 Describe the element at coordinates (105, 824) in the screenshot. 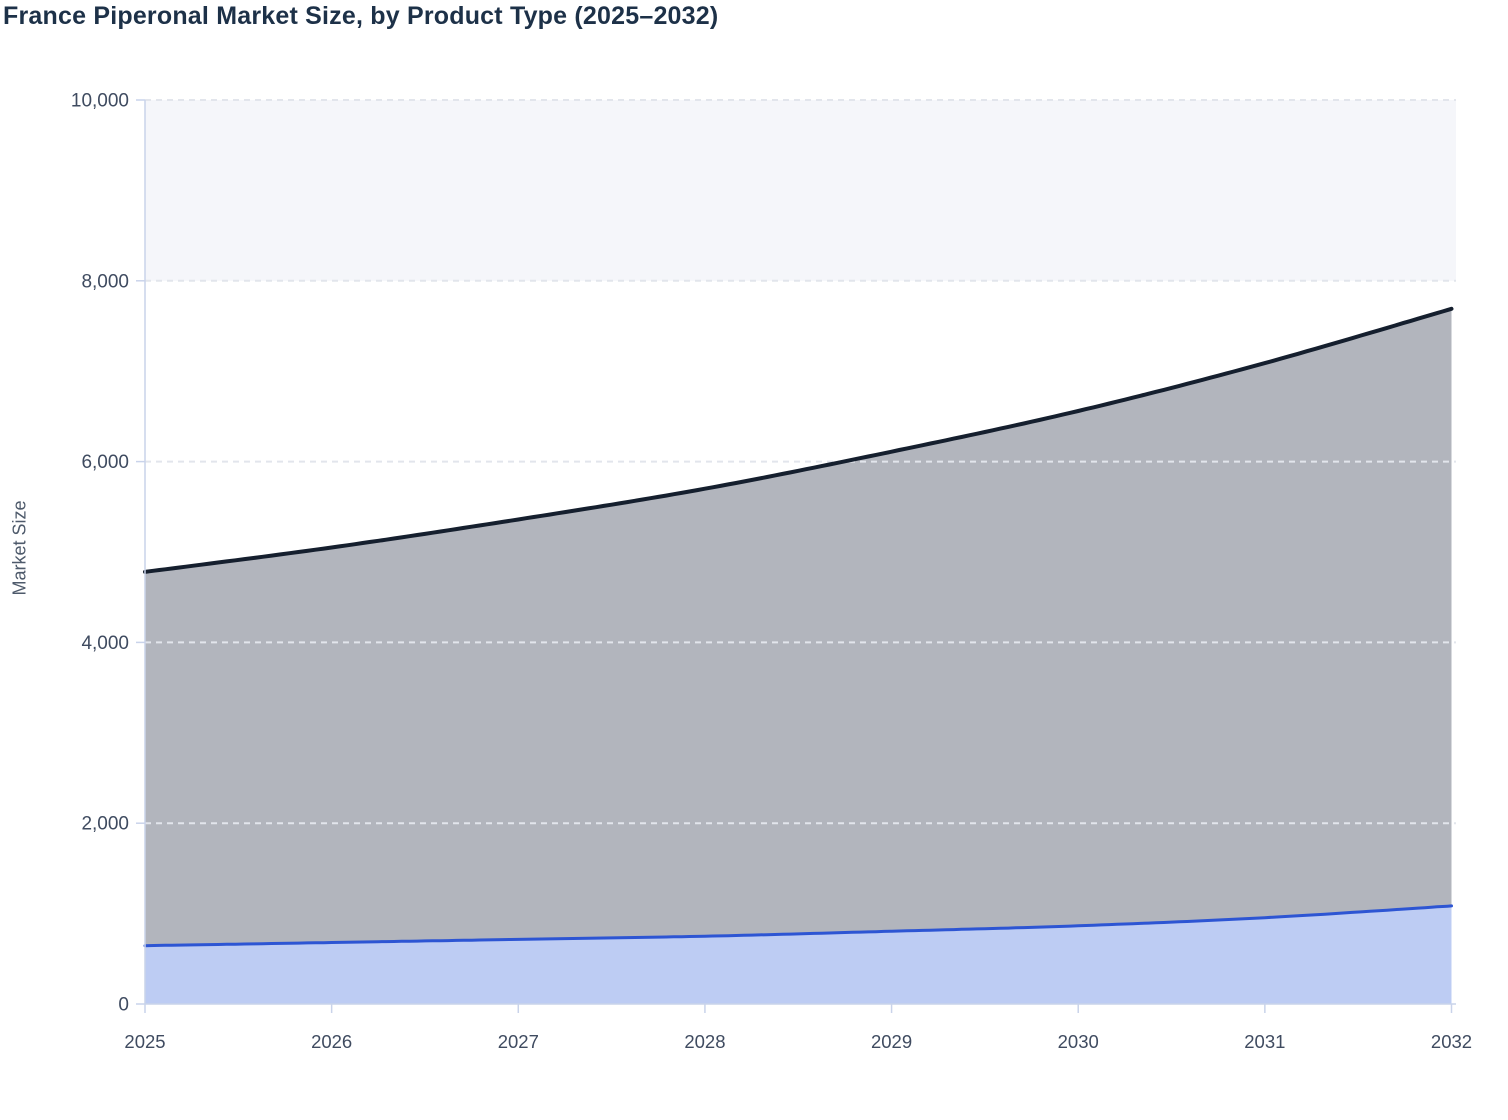

I see `y-tick-label: 2,000` at that location.